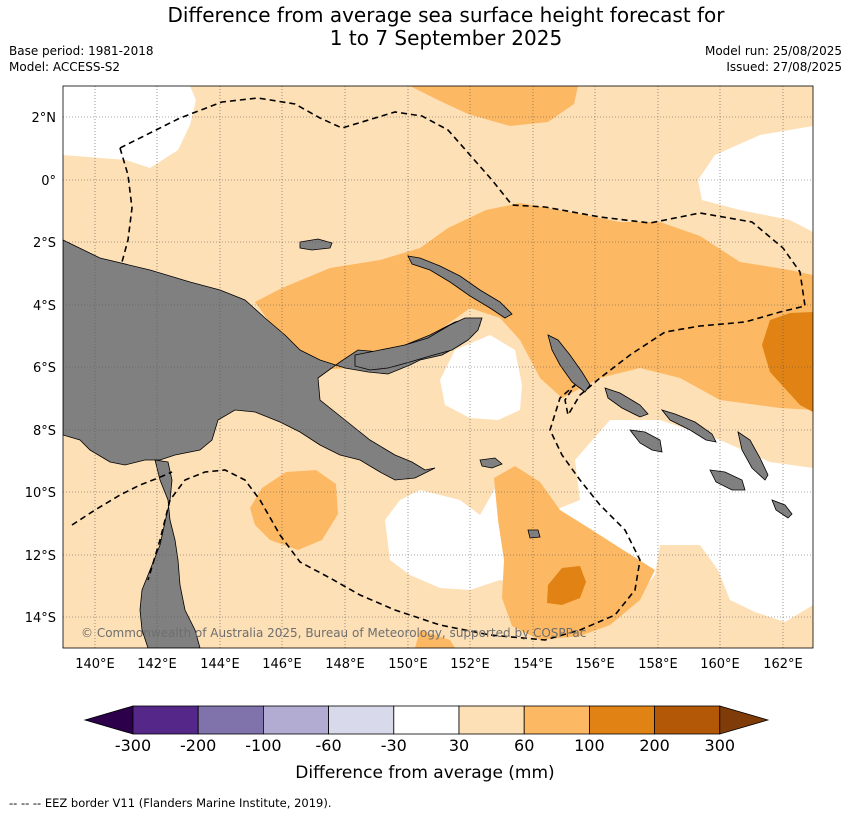  I want to click on colorbar-tick-label: 30, so click(459, 745).